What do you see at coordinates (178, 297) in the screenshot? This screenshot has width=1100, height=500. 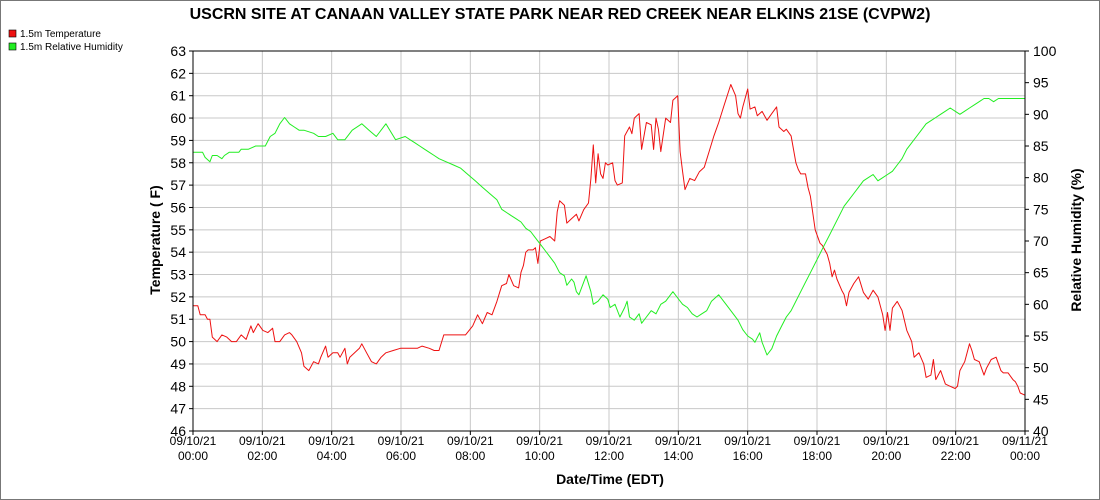 I see `y-tick-label: 52` at bounding box center [178, 297].